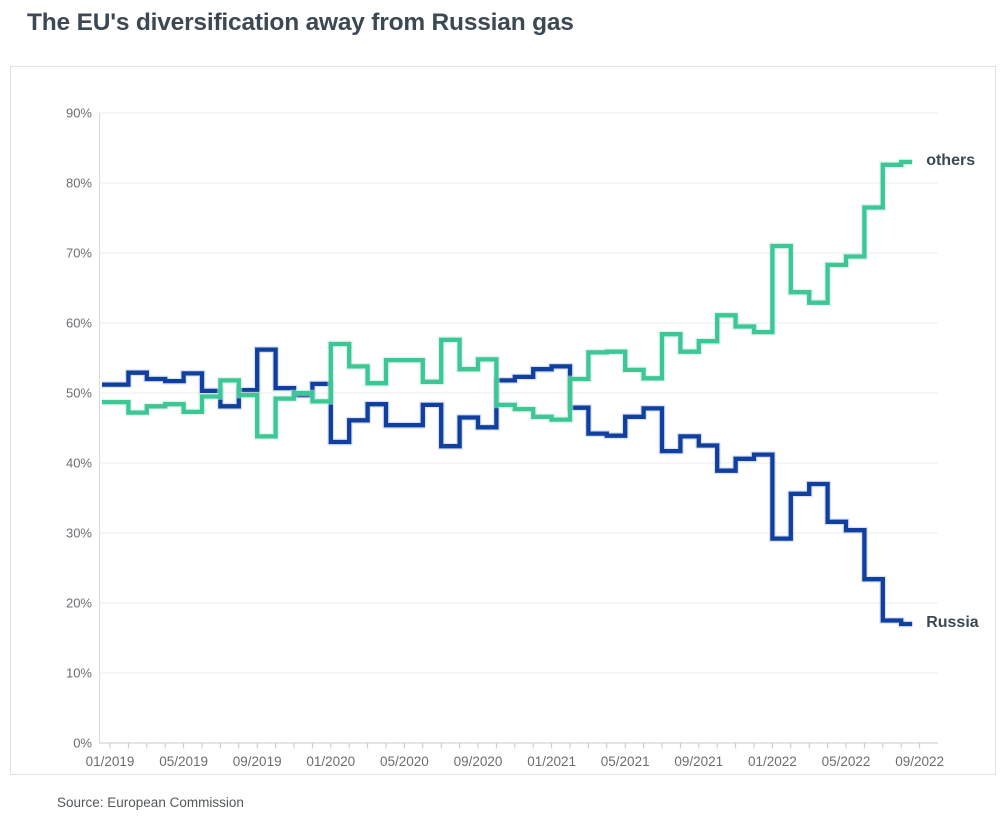 The width and height of the screenshot is (1000, 817). What do you see at coordinates (919, 761) in the screenshot?
I see `x-tick-label: 09/2022` at bounding box center [919, 761].